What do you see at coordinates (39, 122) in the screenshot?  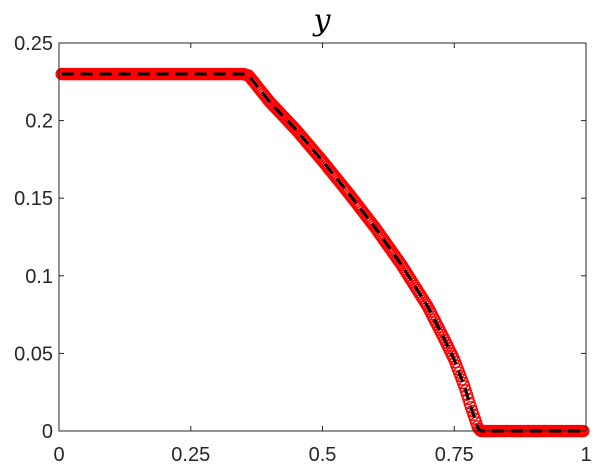 I see `y-tick-label: 0.2` at bounding box center [39, 122].